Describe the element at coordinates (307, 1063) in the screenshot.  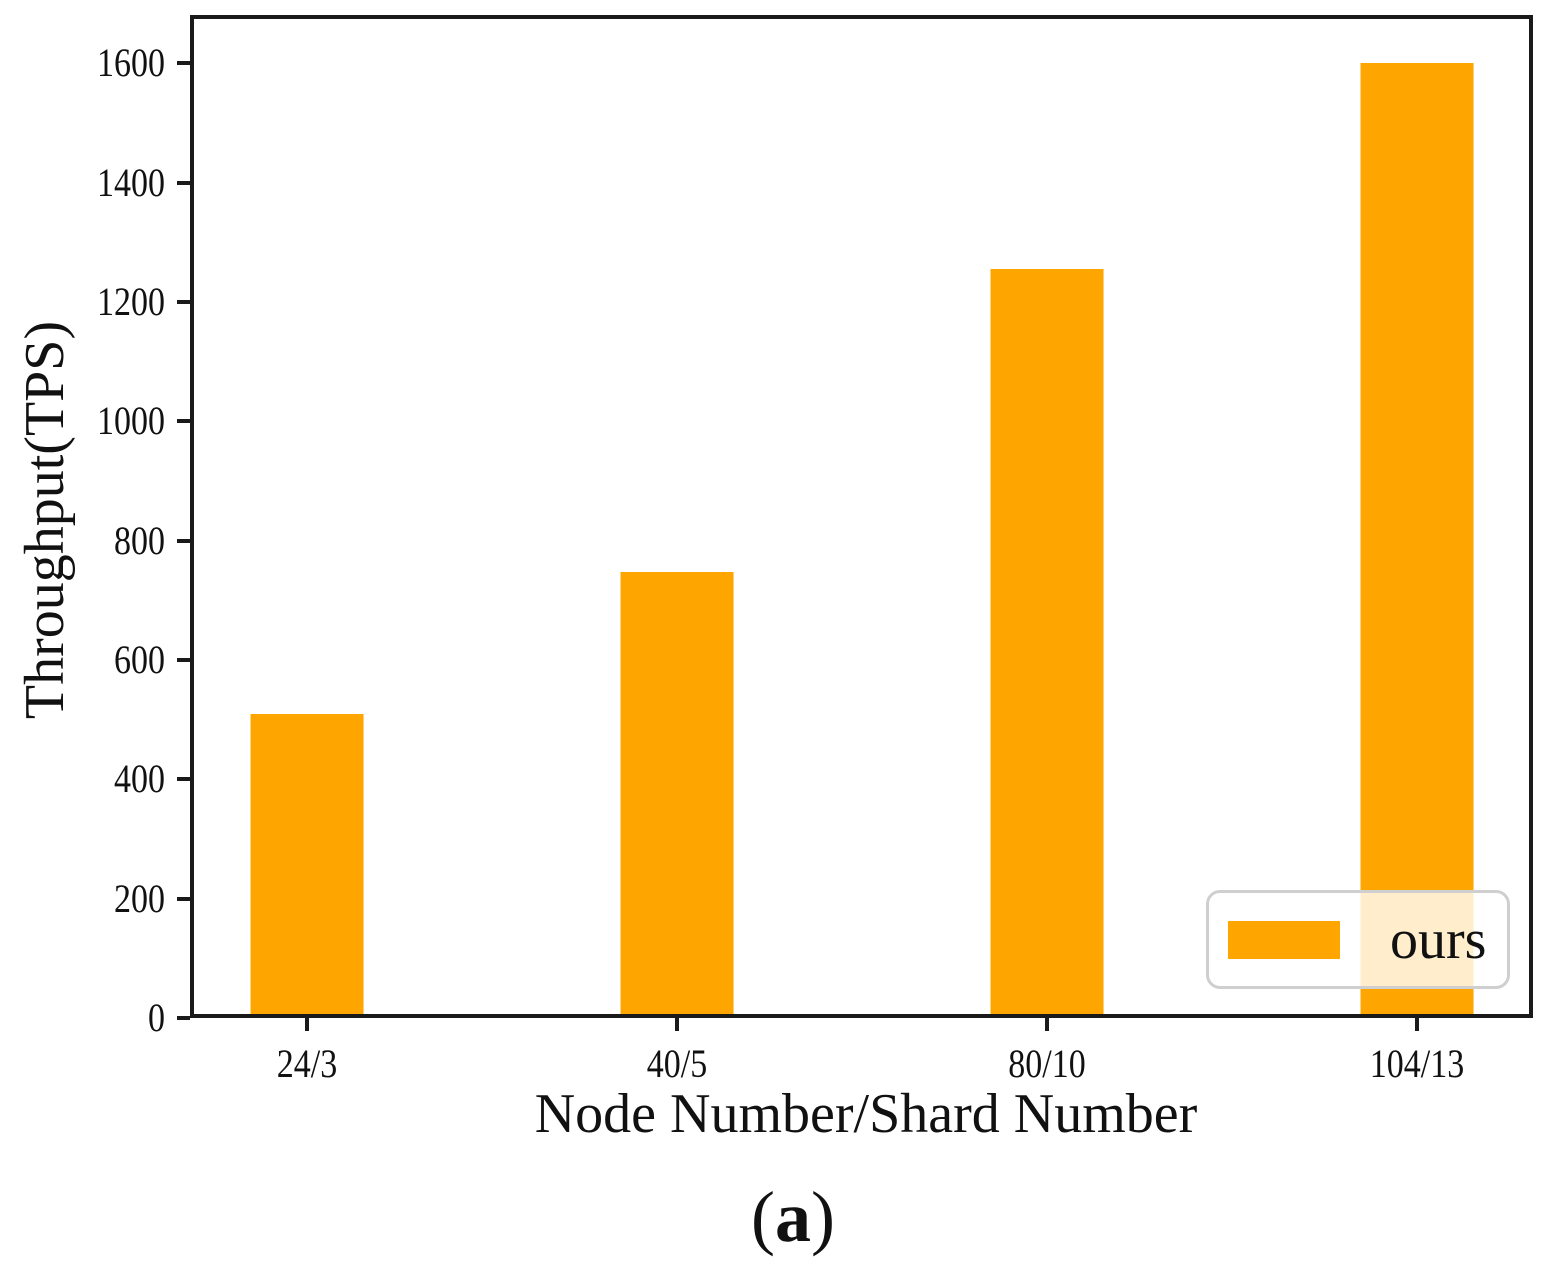
I see `x-tick-label: 24/3` at that location.